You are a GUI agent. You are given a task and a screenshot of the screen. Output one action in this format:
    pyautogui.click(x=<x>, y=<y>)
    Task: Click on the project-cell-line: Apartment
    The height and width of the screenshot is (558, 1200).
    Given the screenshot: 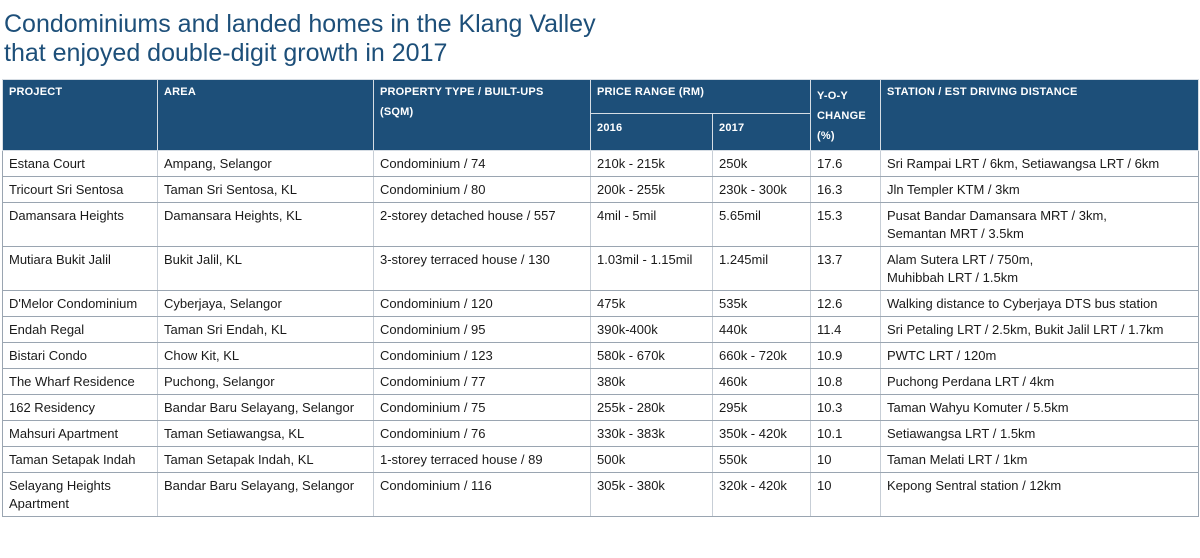 What is the action you would take?
    pyautogui.click(x=39, y=503)
    